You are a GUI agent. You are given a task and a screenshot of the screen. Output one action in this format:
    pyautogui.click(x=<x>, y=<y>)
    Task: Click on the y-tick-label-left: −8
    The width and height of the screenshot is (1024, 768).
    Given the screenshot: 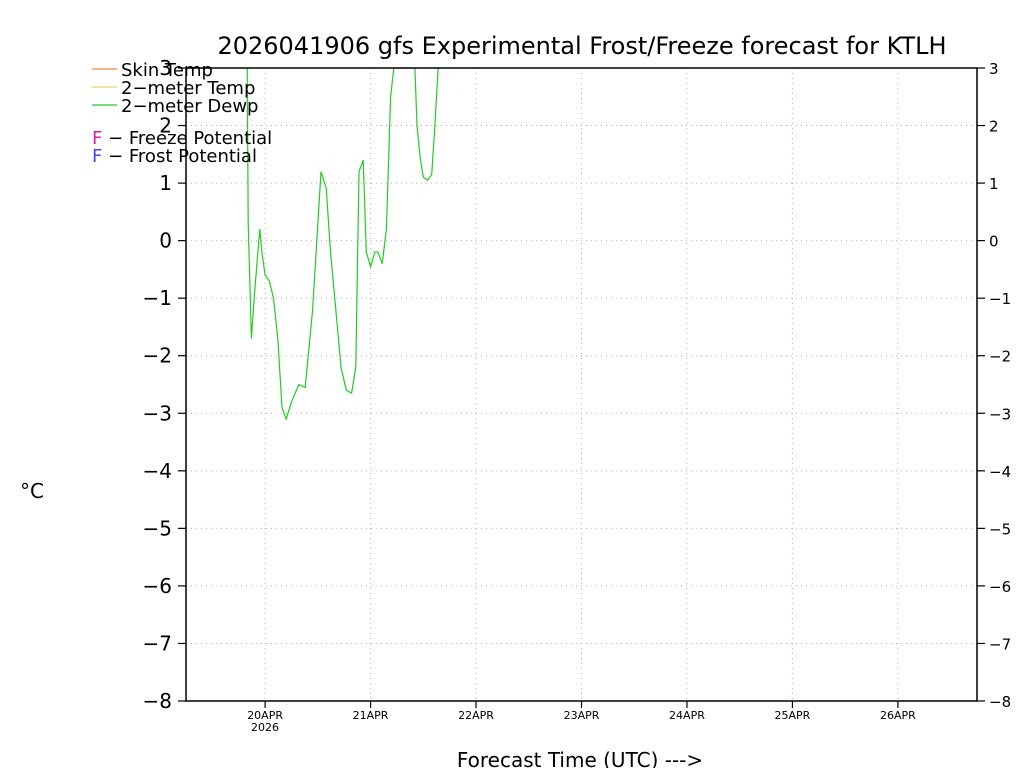 What is the action you would take?
    pyautogui.click(x=157, y=701)
    